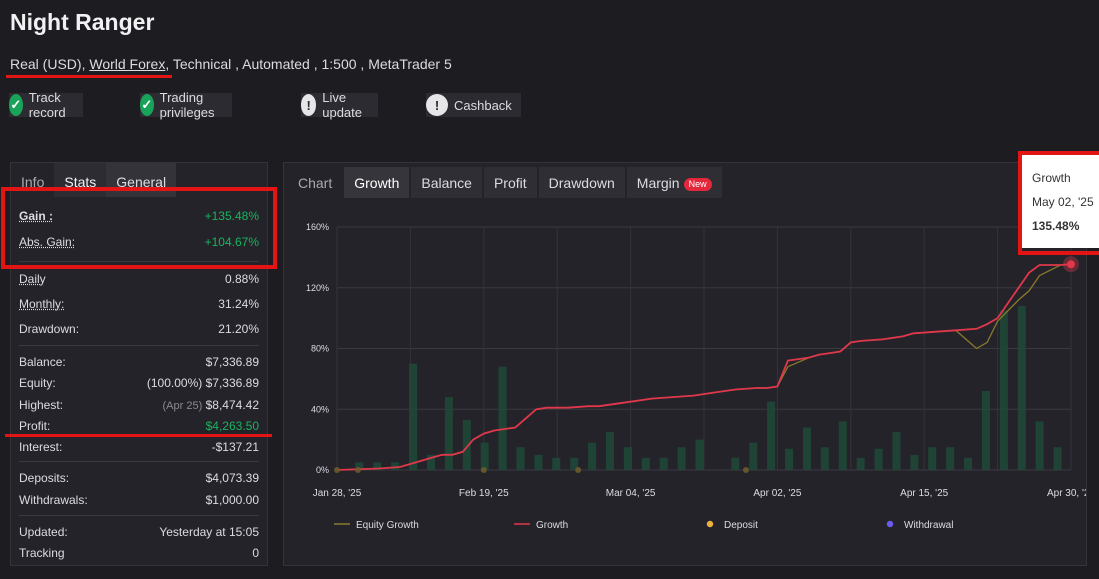 This screenshot has width=1099, height=579. Describe the element at coordinates (139, 304) in the screenshot. I see `stat-monthly: Monthly: 31.24%` at that location.